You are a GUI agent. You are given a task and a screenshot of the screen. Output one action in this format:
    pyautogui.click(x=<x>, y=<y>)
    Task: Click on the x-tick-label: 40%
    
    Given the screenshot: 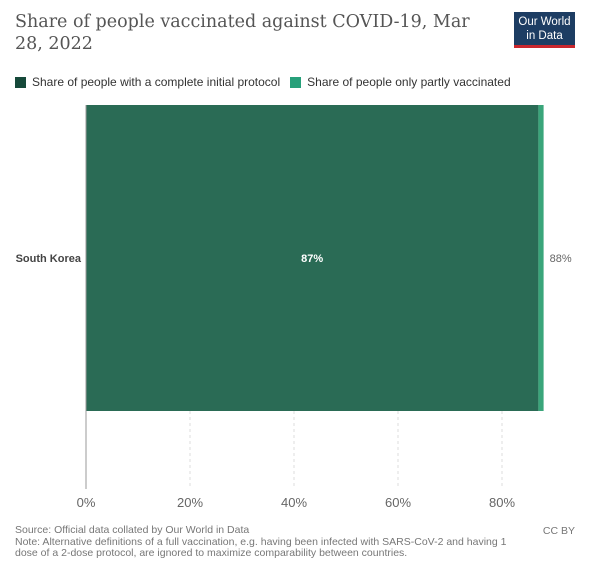 What is the action you would take?
    pyautogui.click(x=294, y=502)
    